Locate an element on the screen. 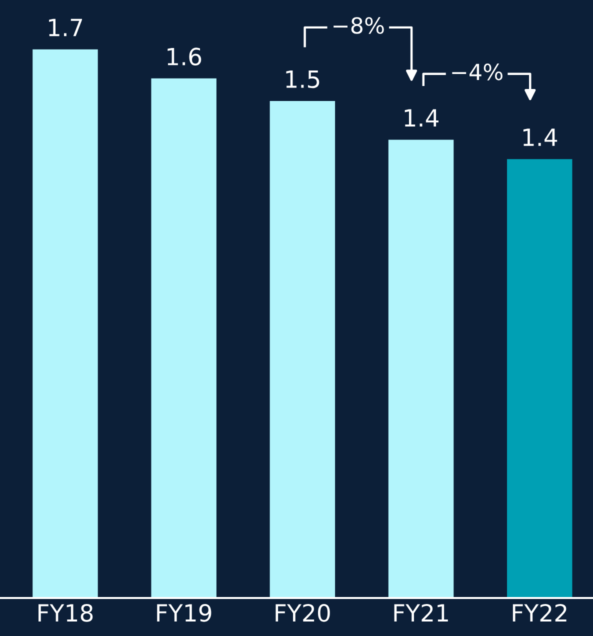  x-tick-label: FY19 is located at coordinates (184, 613).